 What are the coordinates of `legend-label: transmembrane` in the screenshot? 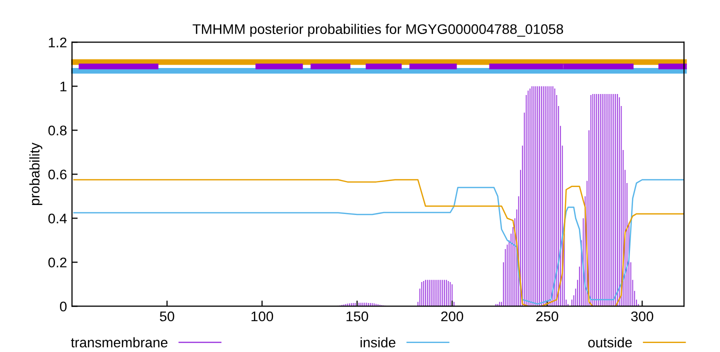 It's located at (119, 342).